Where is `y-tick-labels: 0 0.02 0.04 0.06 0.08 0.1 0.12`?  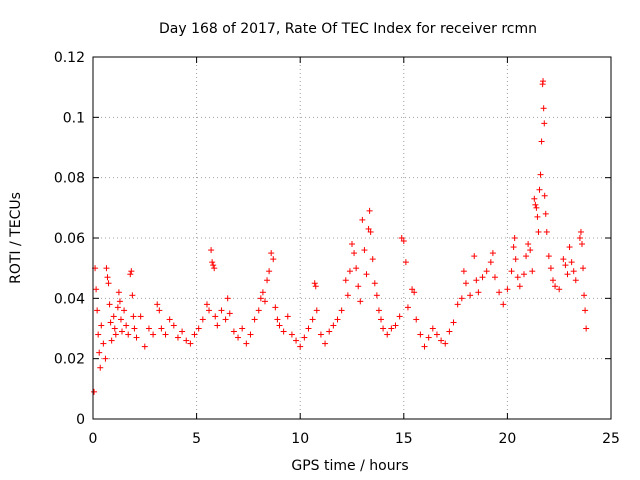
y-tick-labels: 0 0.02 0.04 0.06 0.08 0.1 0.12 is located at coordinates (69, 239).